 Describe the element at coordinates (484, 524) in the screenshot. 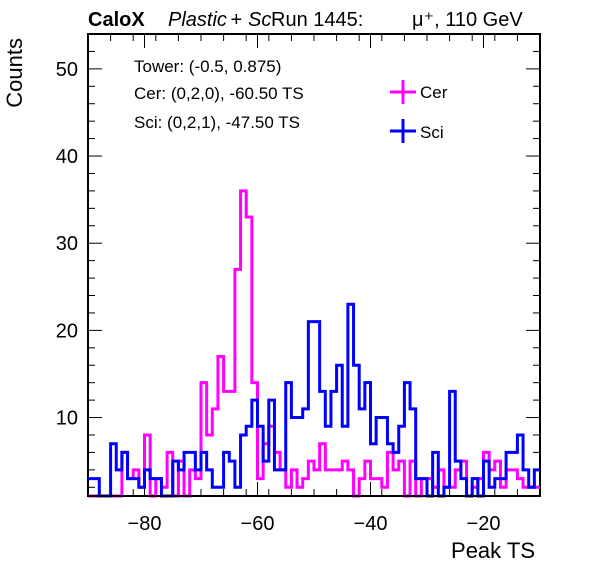

I see `x-tick-label: −20` at that location.